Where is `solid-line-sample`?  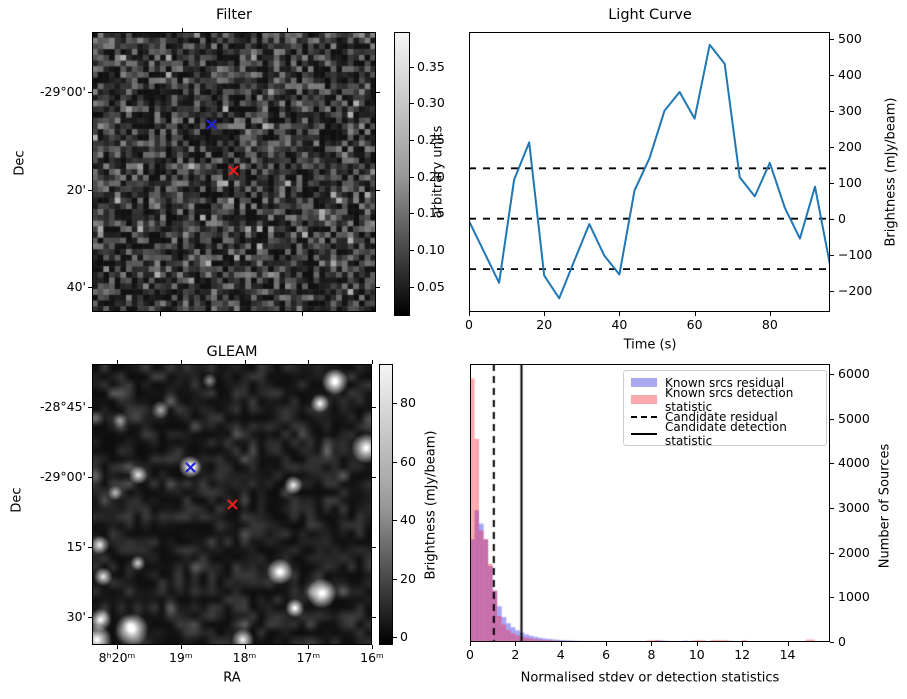
solid-line-sample is located at coordinates (644, 433).